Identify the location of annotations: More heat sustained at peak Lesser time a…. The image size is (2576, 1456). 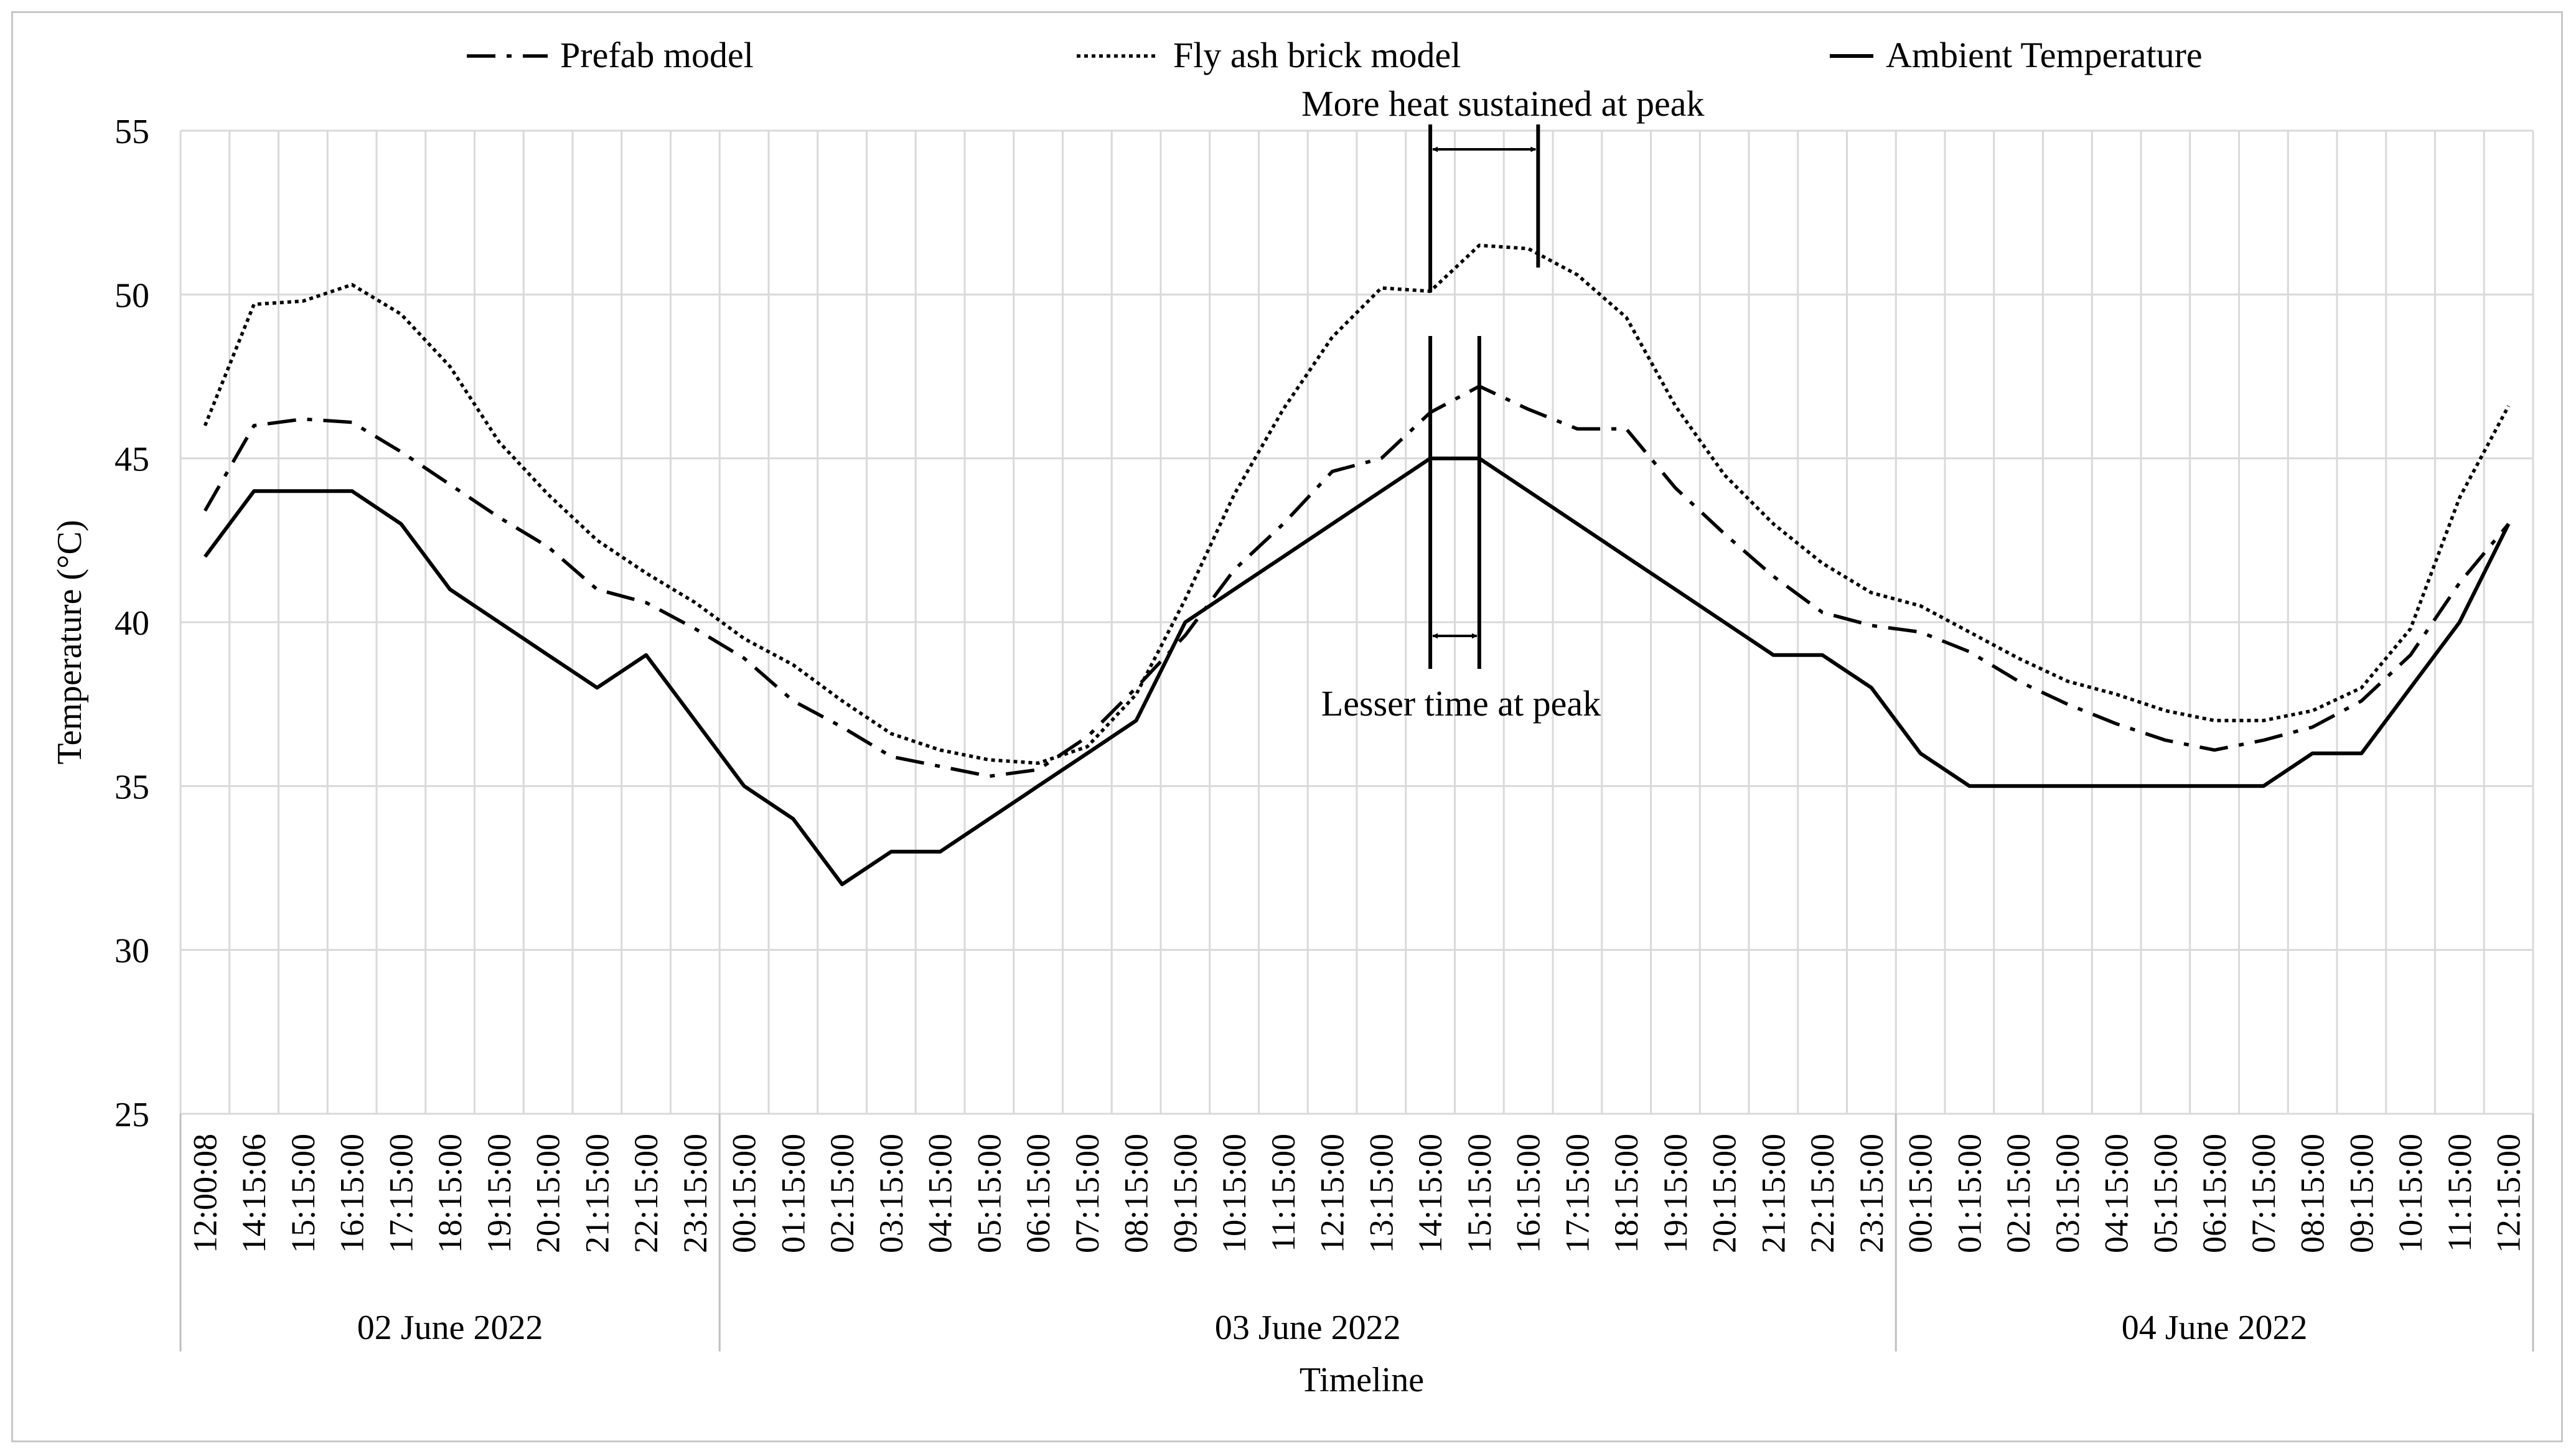
(1502, 403).